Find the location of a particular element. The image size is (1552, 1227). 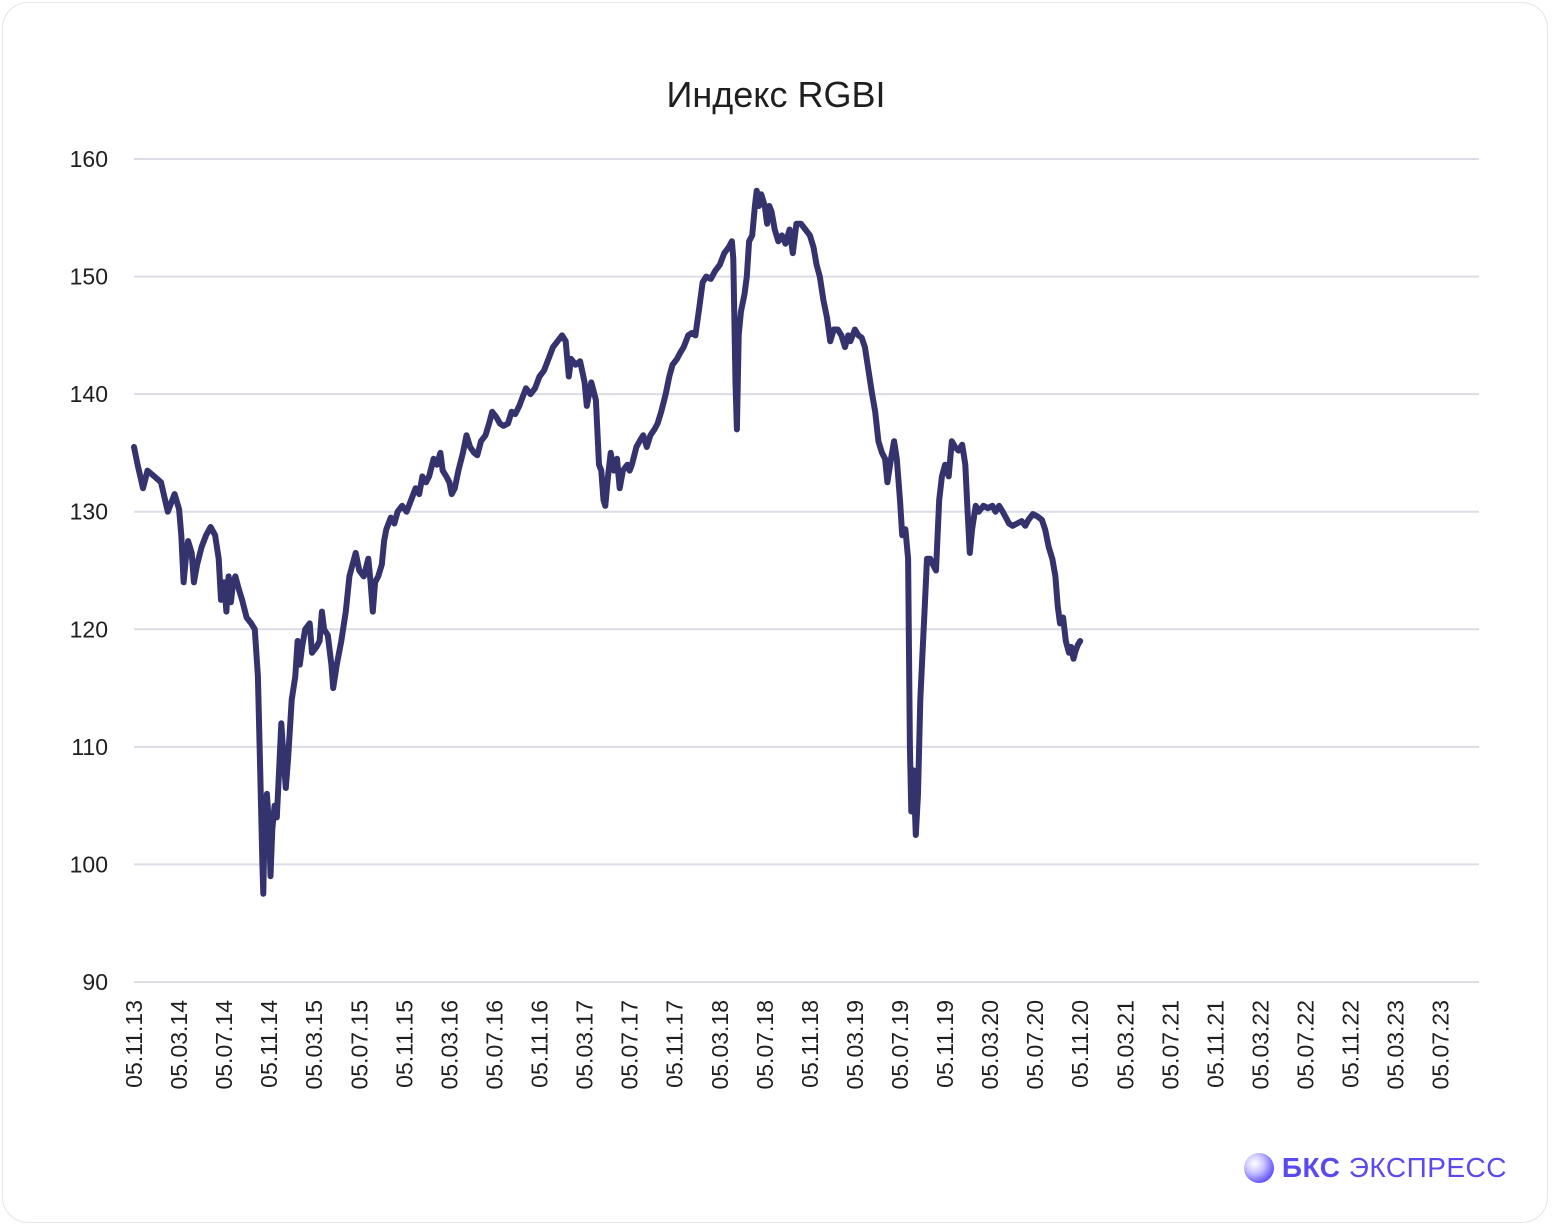

y-tick-label: 130 is located at coordinates (89, 512).